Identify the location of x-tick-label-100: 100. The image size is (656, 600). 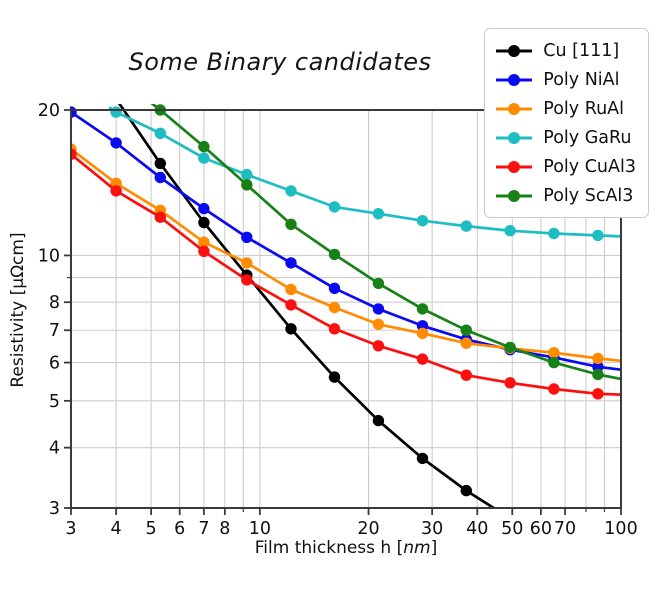
(620, 529).